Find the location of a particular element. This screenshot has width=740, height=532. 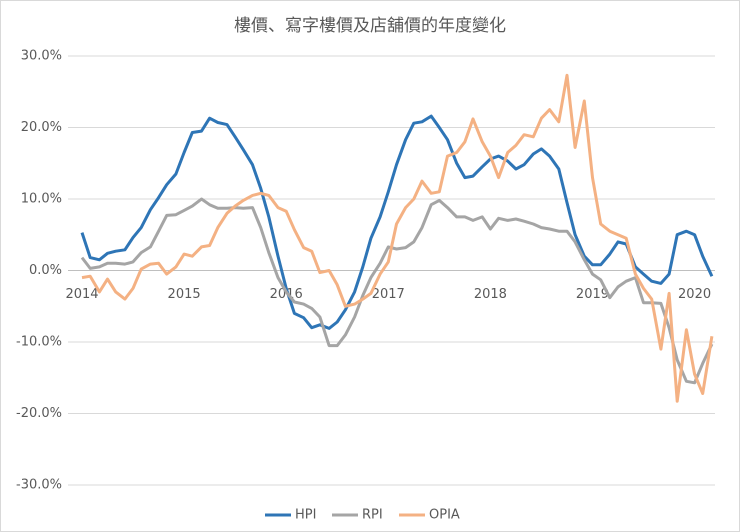

y-tick-label: -30.0% is located at coordinates (39, 485).